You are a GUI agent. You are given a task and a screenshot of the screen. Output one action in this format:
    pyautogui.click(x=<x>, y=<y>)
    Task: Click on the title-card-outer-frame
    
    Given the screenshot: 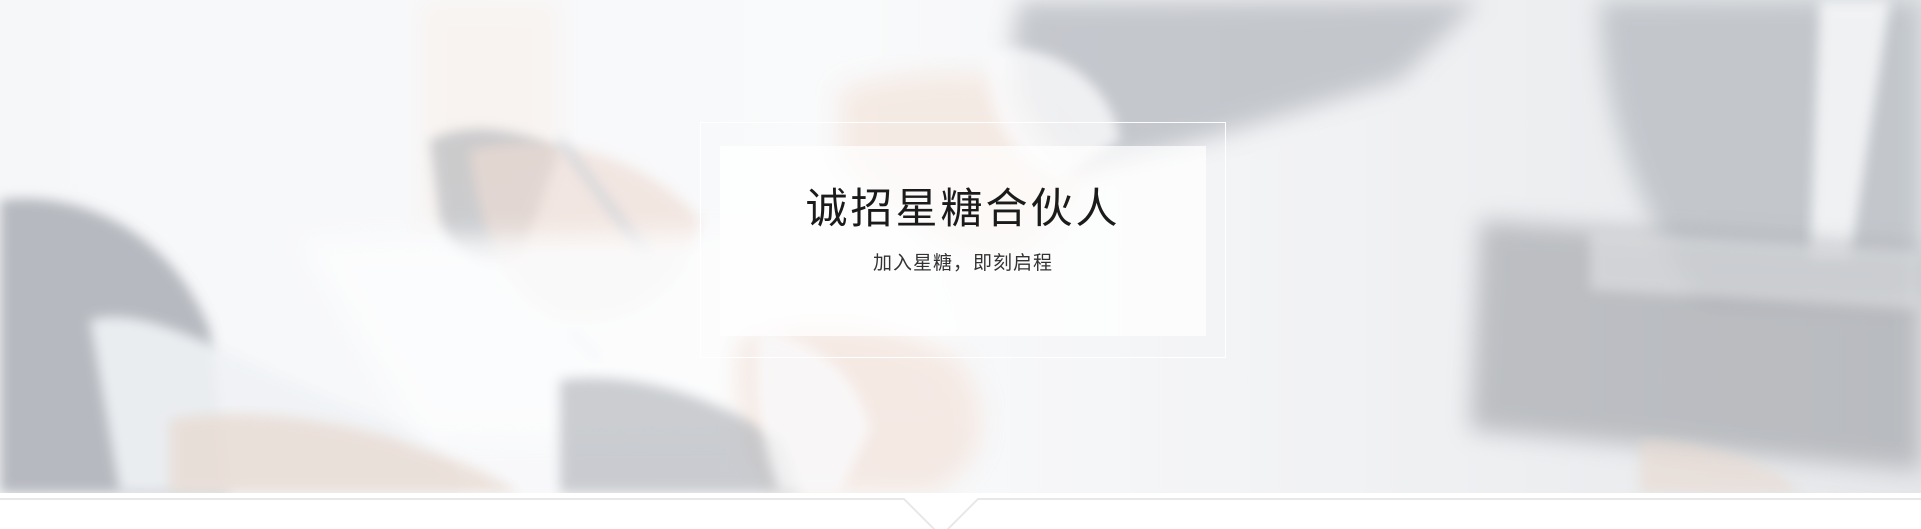 What is the action you would take?
    pyautogui.click(x=963, y=240)
    